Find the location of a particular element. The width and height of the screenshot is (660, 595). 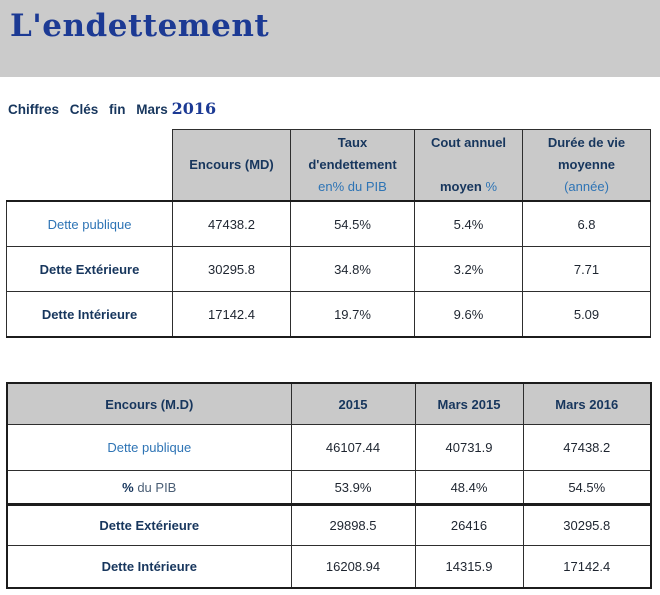

value-mars-2016: 54.5% is located at coordinates (587, 487).